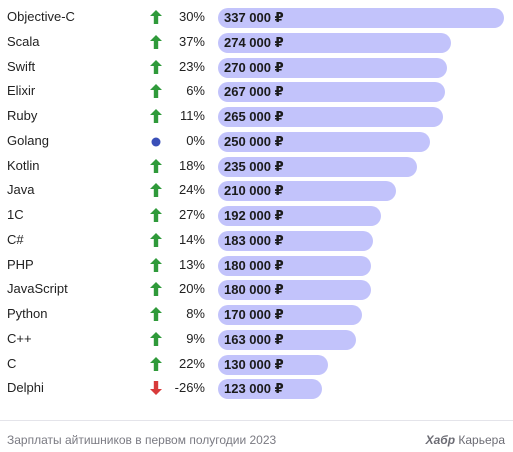  I want to click on chart-row: C 22% 130 000 ₽, so click(256, 364).